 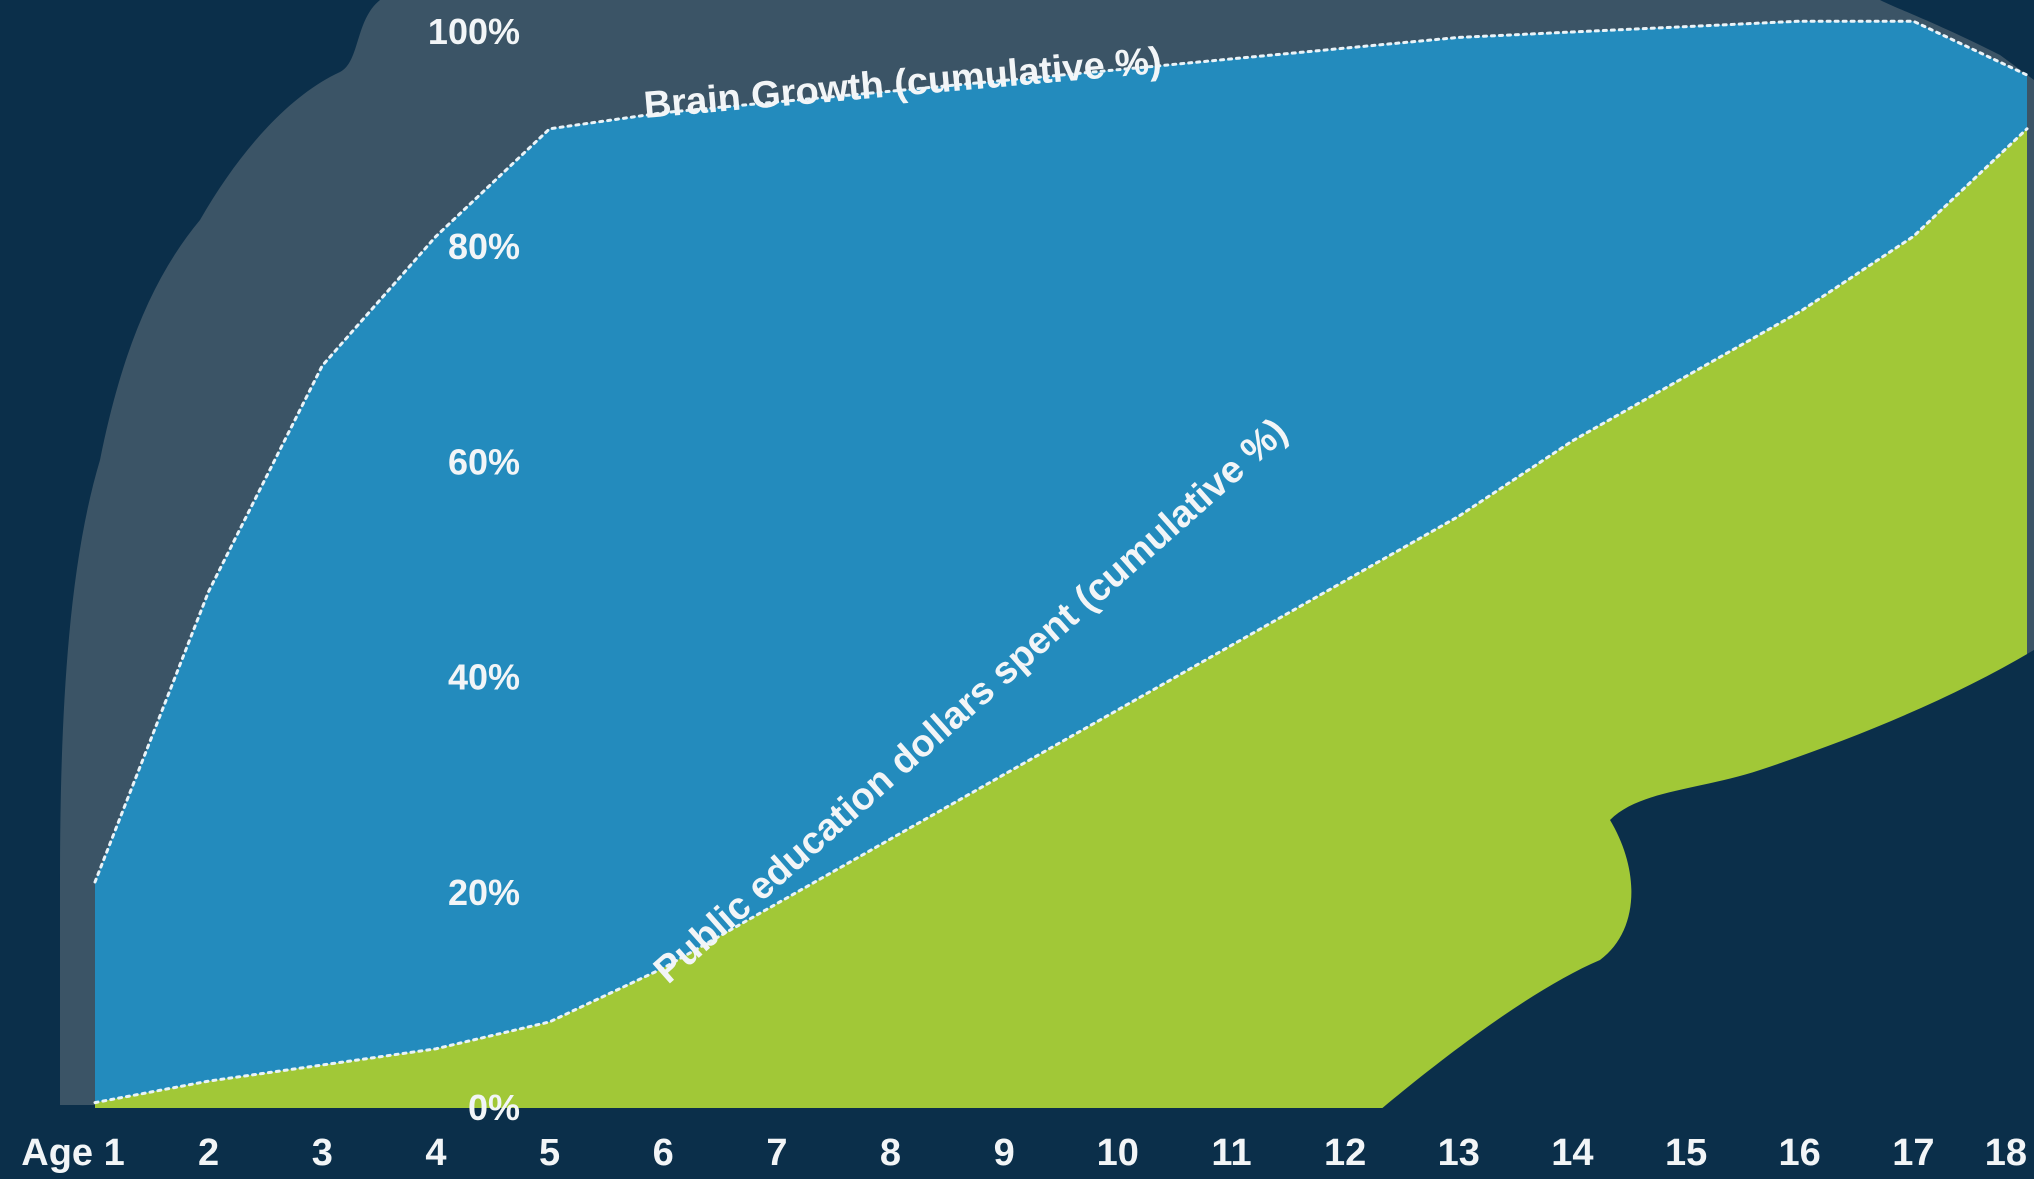 What do you see at coordinates (1004, 1153) in the screenshot?
I see `x-tick-label-9: 9` at bounding box center [1004, 1153].